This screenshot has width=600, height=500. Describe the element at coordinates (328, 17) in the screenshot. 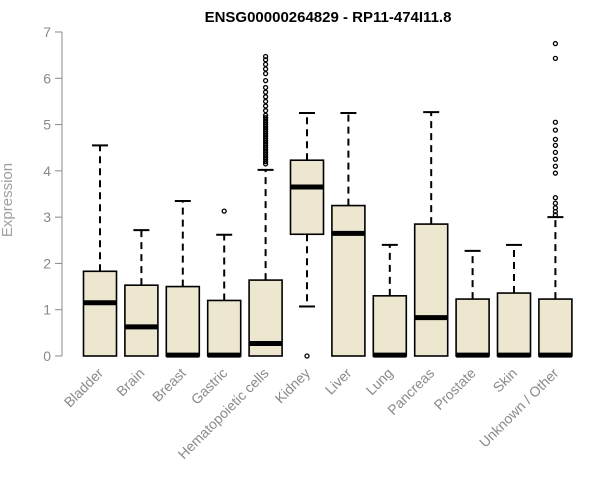

I see `chart-title: ENSG00000264829 - RP11-474I11.8` at that location.